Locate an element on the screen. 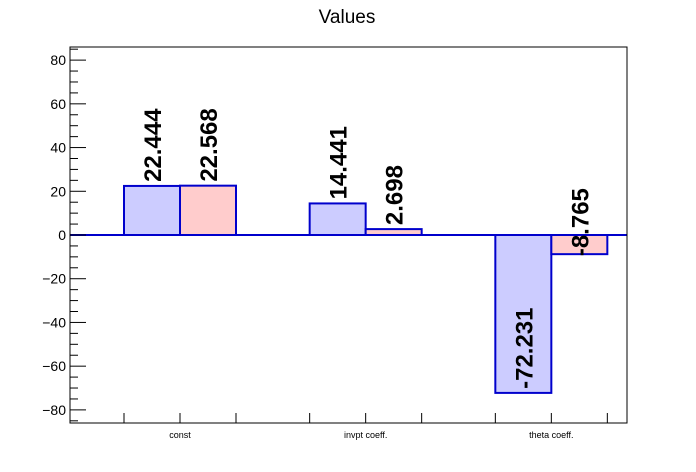  value-label: 2.698 is located at coordinates (395, 195).